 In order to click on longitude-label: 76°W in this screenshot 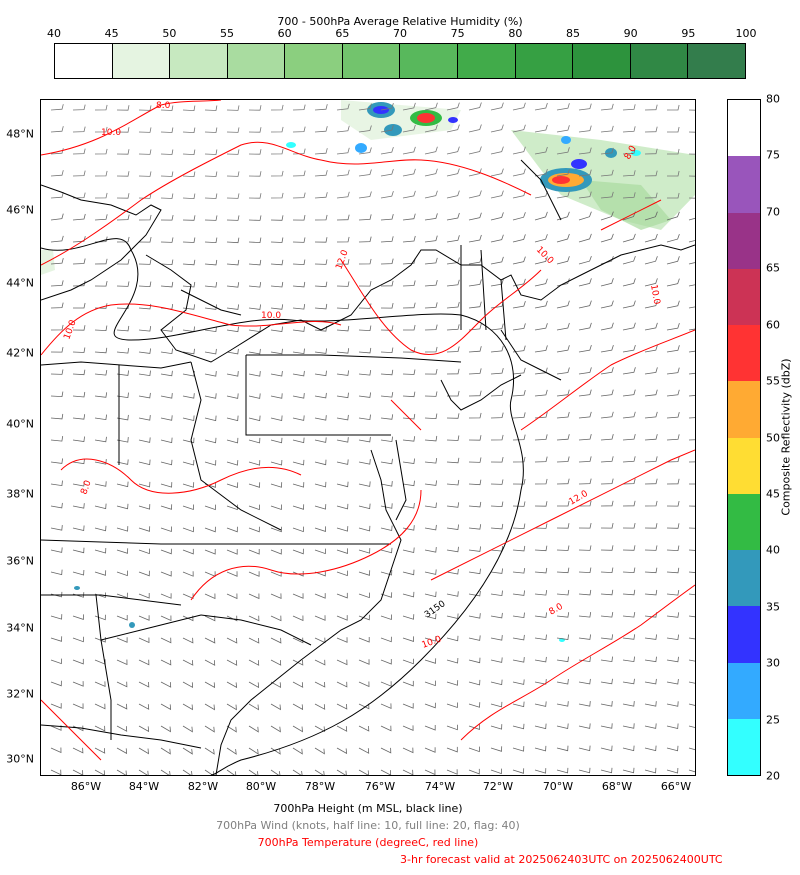, I will do `click(380, 786)`.